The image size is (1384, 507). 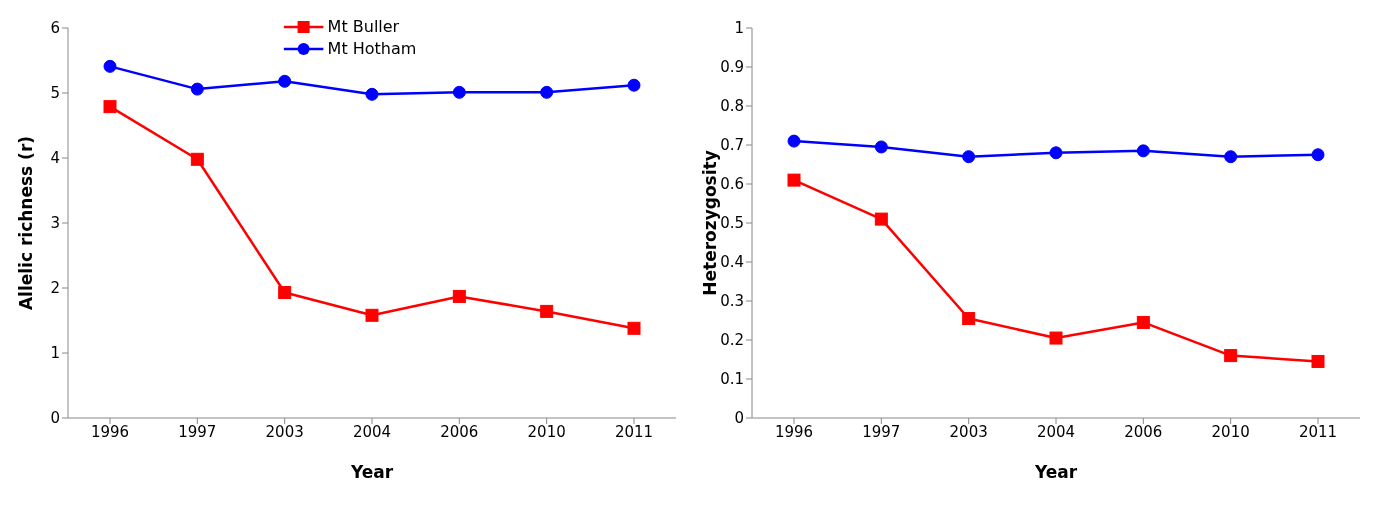 I want to click on y-axis-title: Allelic richness (r), so click(x=26, y=223).